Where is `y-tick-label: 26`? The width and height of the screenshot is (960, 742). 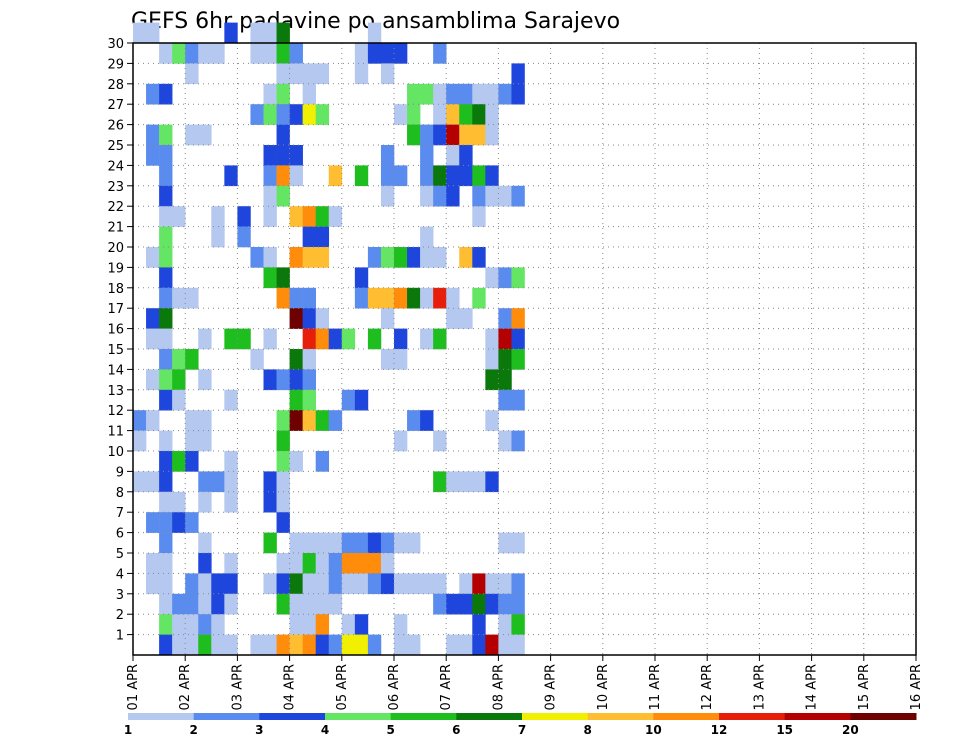
y-tick-label: 26 is located at coordinates (115, 126).